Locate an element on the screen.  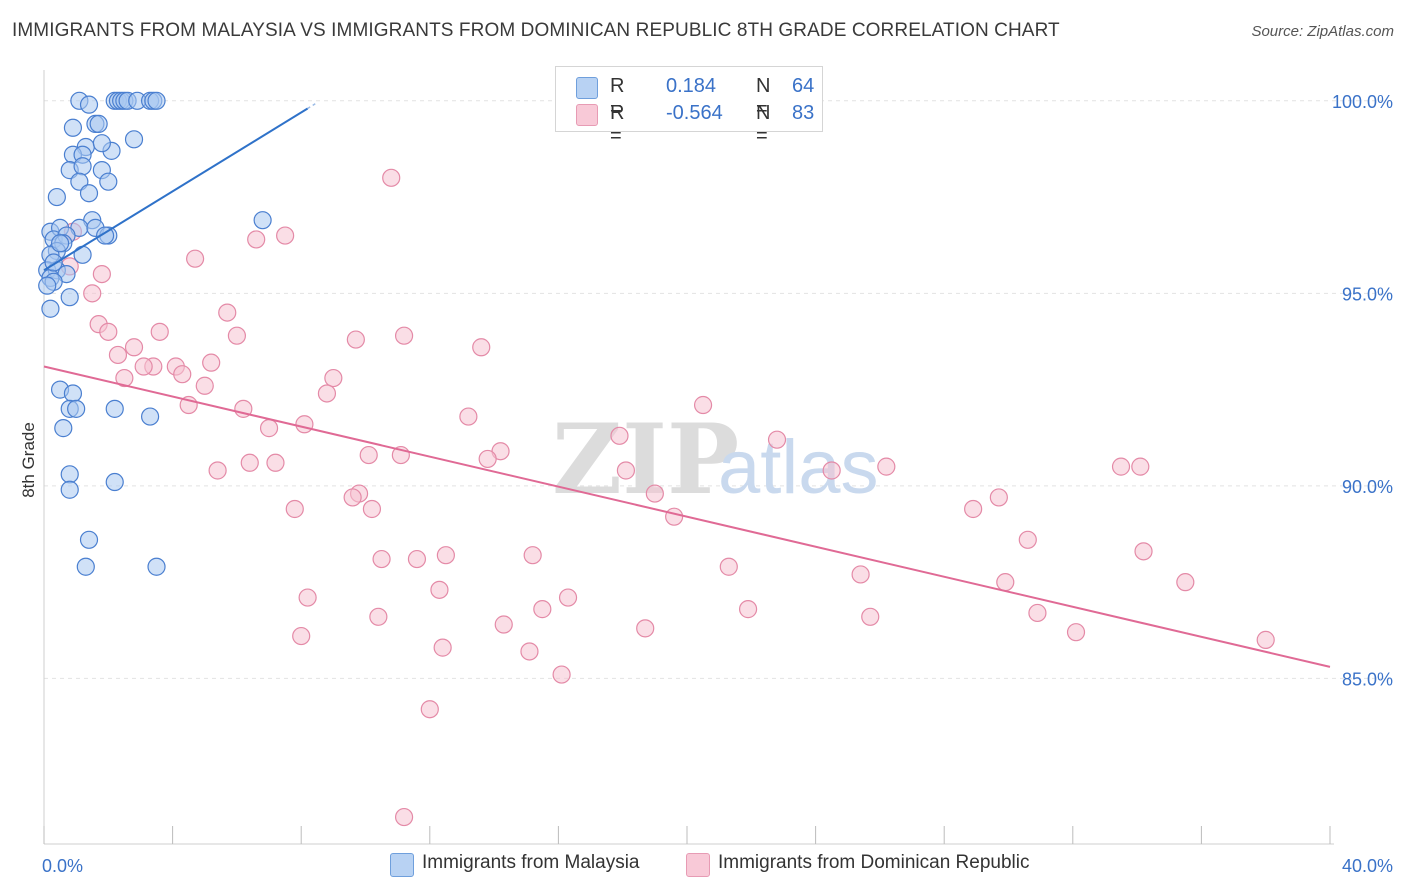
legend-swatch-dominican is located at coordinates (587, 115).